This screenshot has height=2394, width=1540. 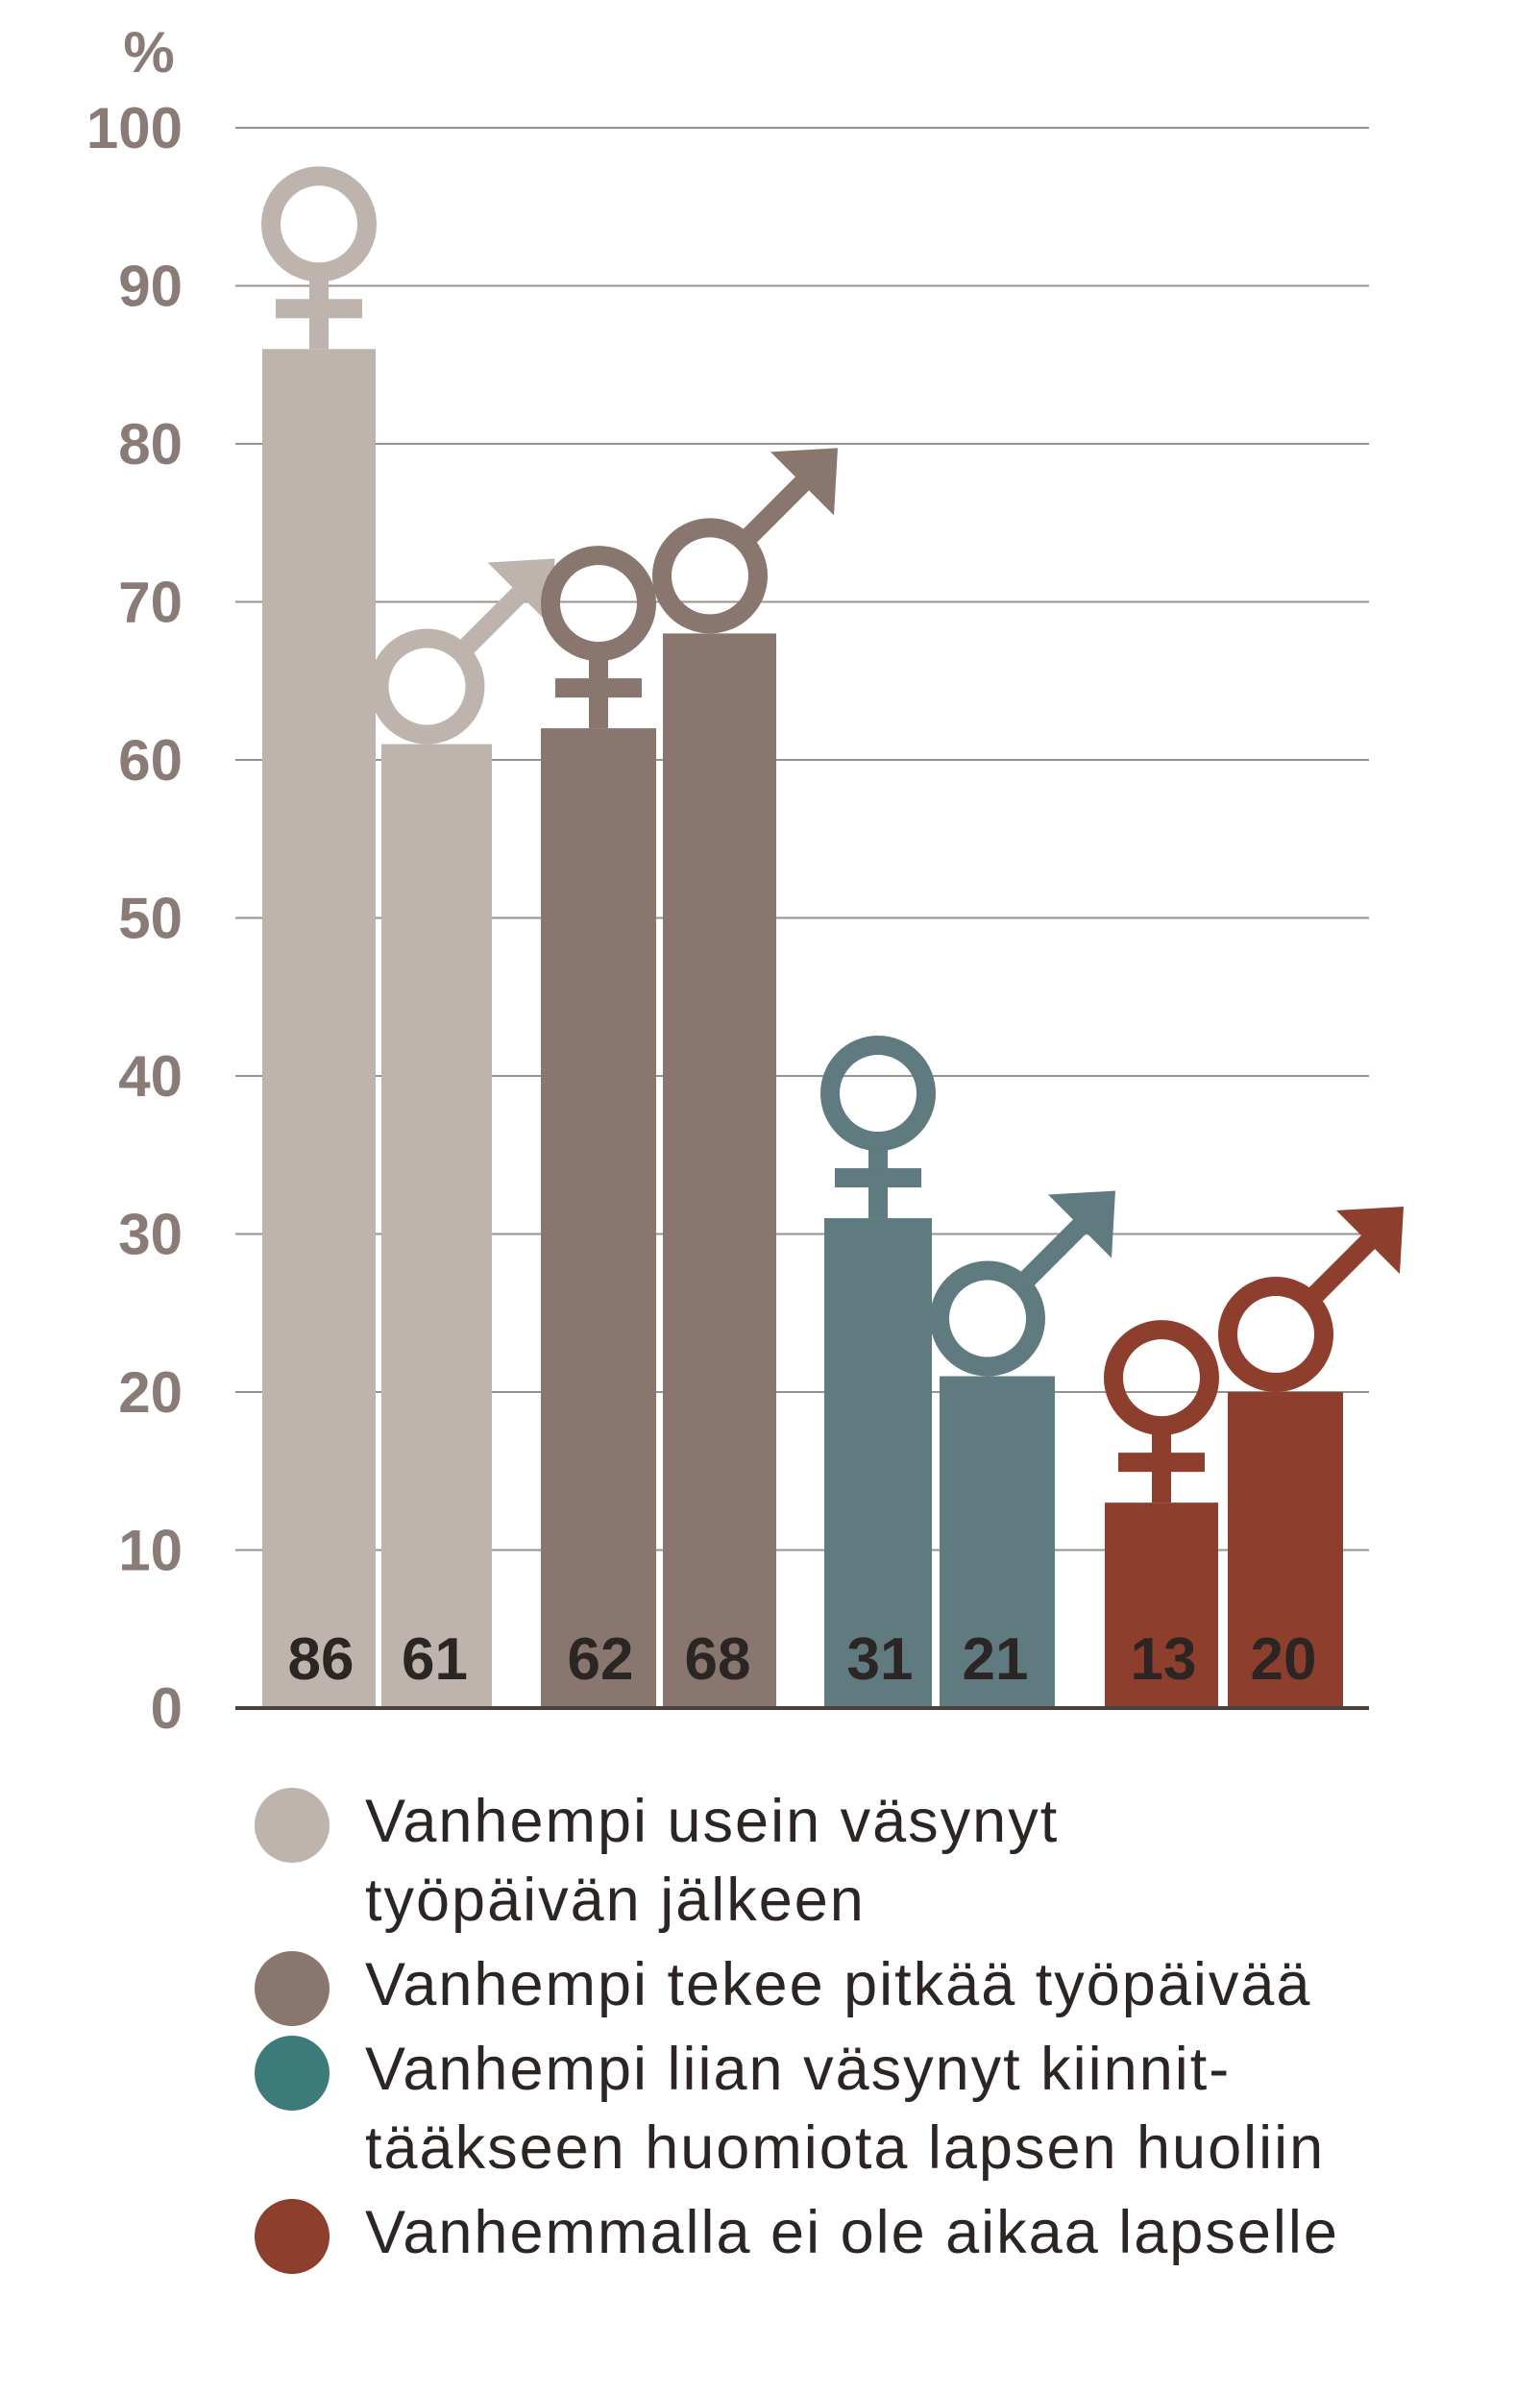 I want to click on legend-item: Vanhemmalla ei ole aikaa lapselle, so click(x=889, y=2233).